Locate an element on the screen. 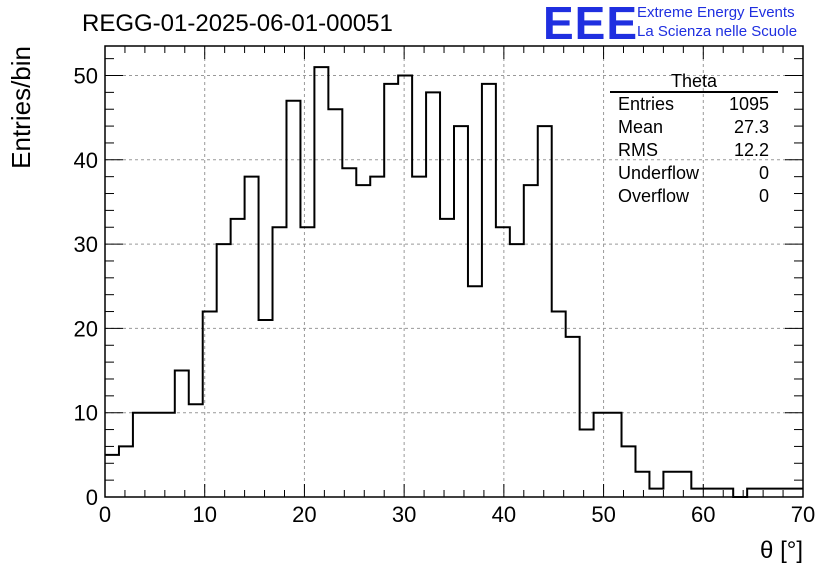 The height and width of the screenshot is (572, 836). y-tick-label: 30 is located at coordinates (86, 244).